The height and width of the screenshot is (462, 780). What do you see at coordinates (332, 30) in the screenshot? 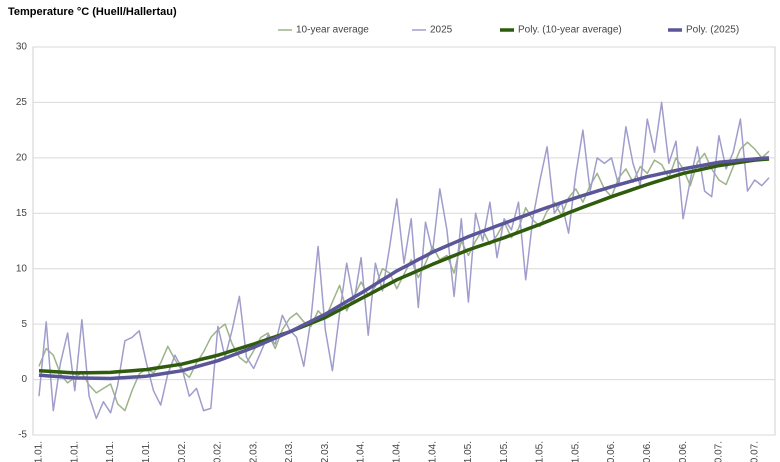
I see `legend-label: 10-year average` at bounding box center [332, 30].